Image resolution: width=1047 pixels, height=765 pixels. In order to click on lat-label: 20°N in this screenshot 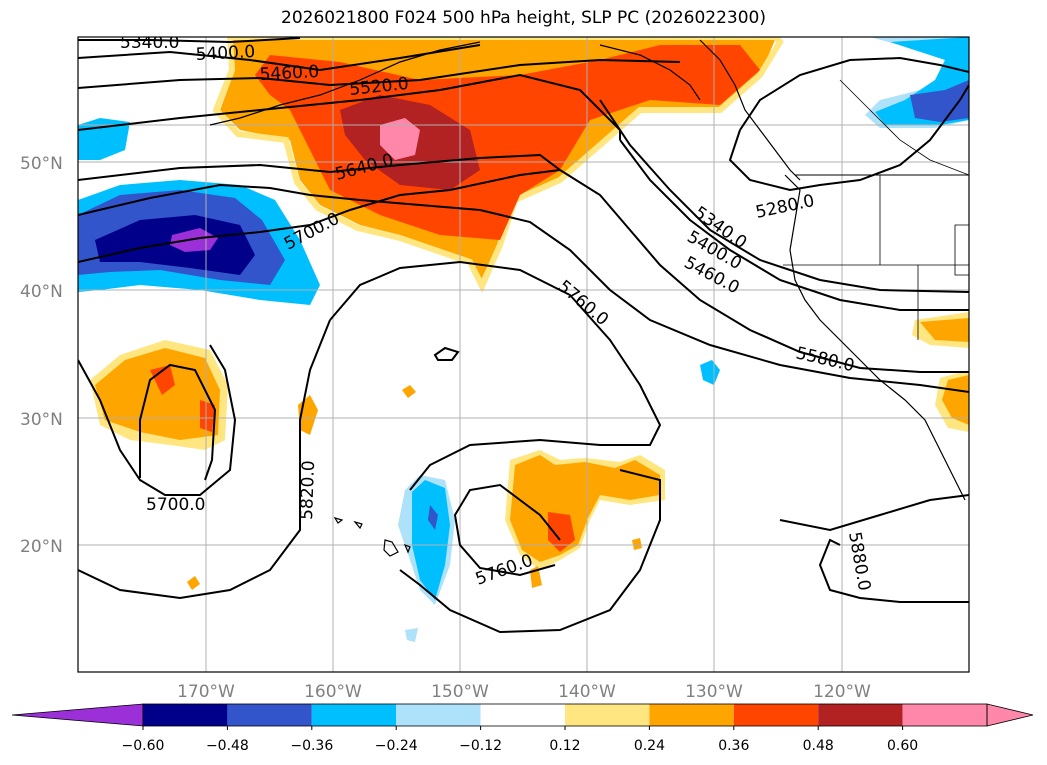, I will do `click(41, 547)`.